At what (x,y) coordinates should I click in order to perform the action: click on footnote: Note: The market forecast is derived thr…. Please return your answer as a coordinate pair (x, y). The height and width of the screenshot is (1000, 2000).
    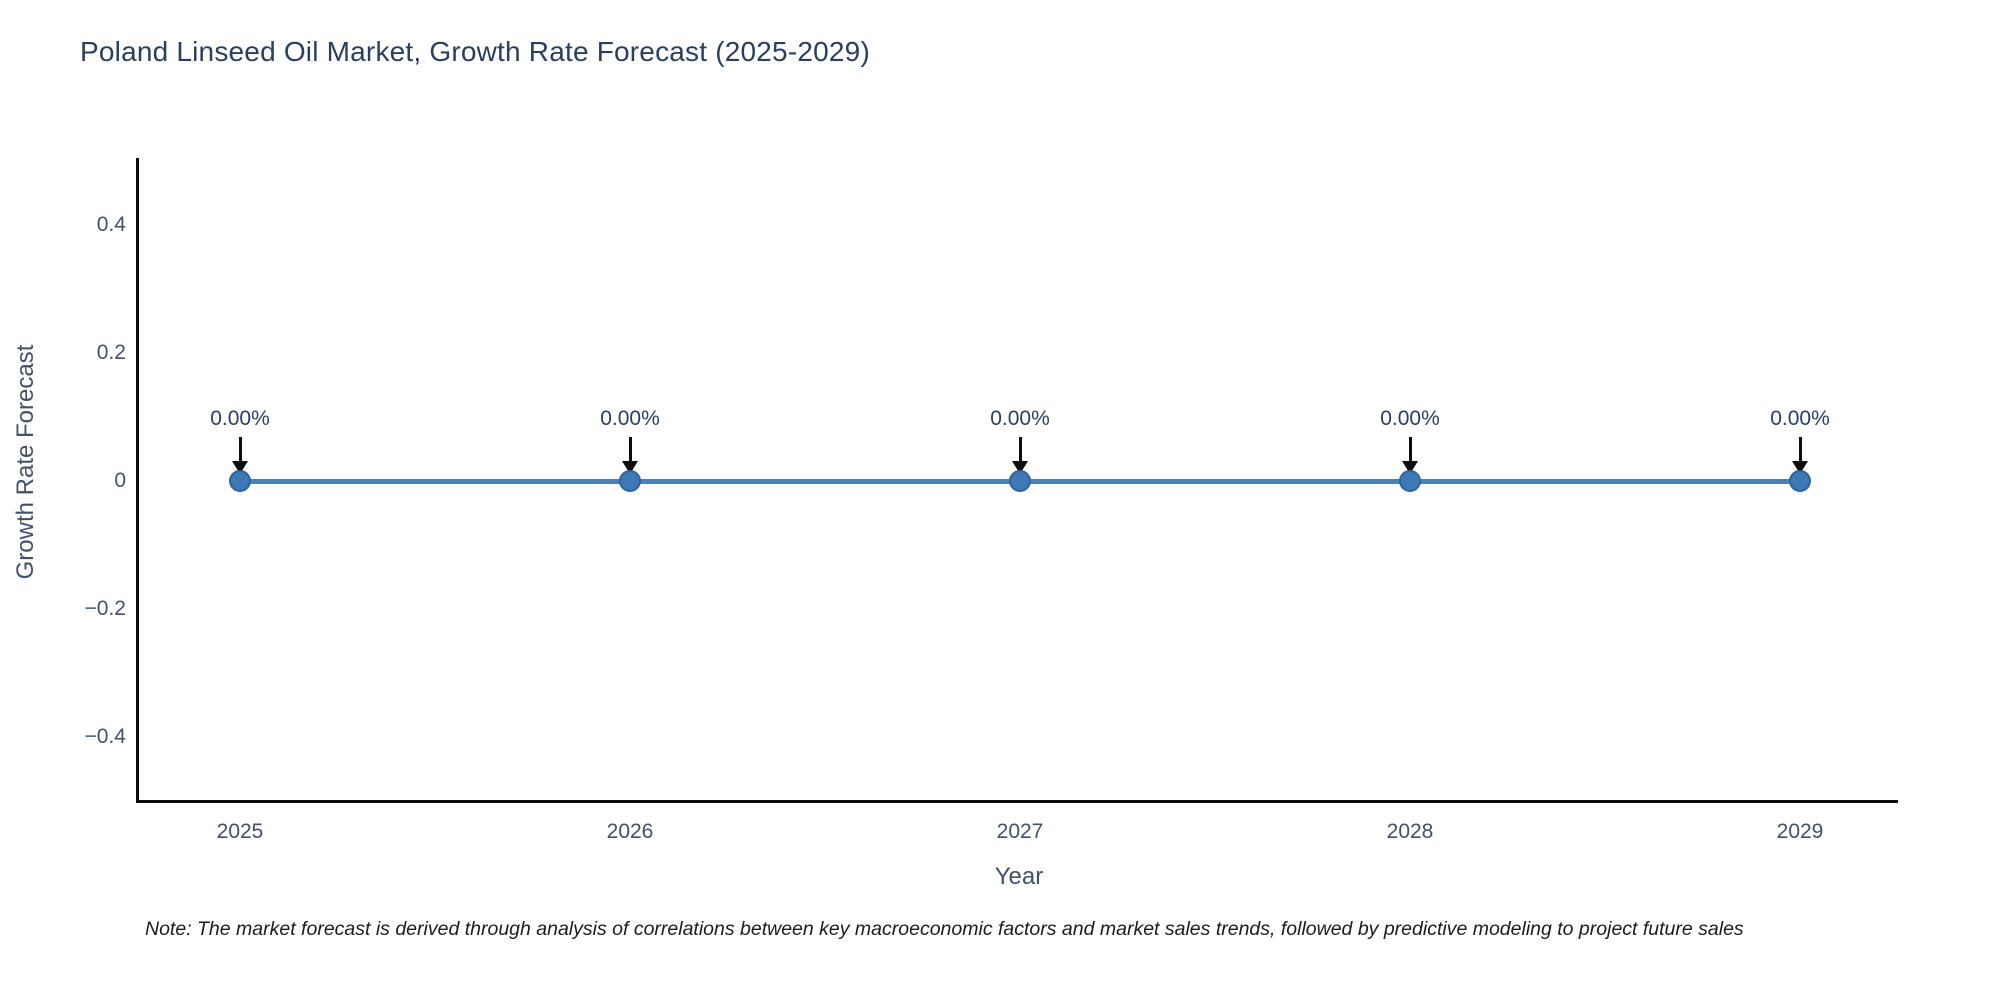
    Looking at the image, I should click on (944, 929).